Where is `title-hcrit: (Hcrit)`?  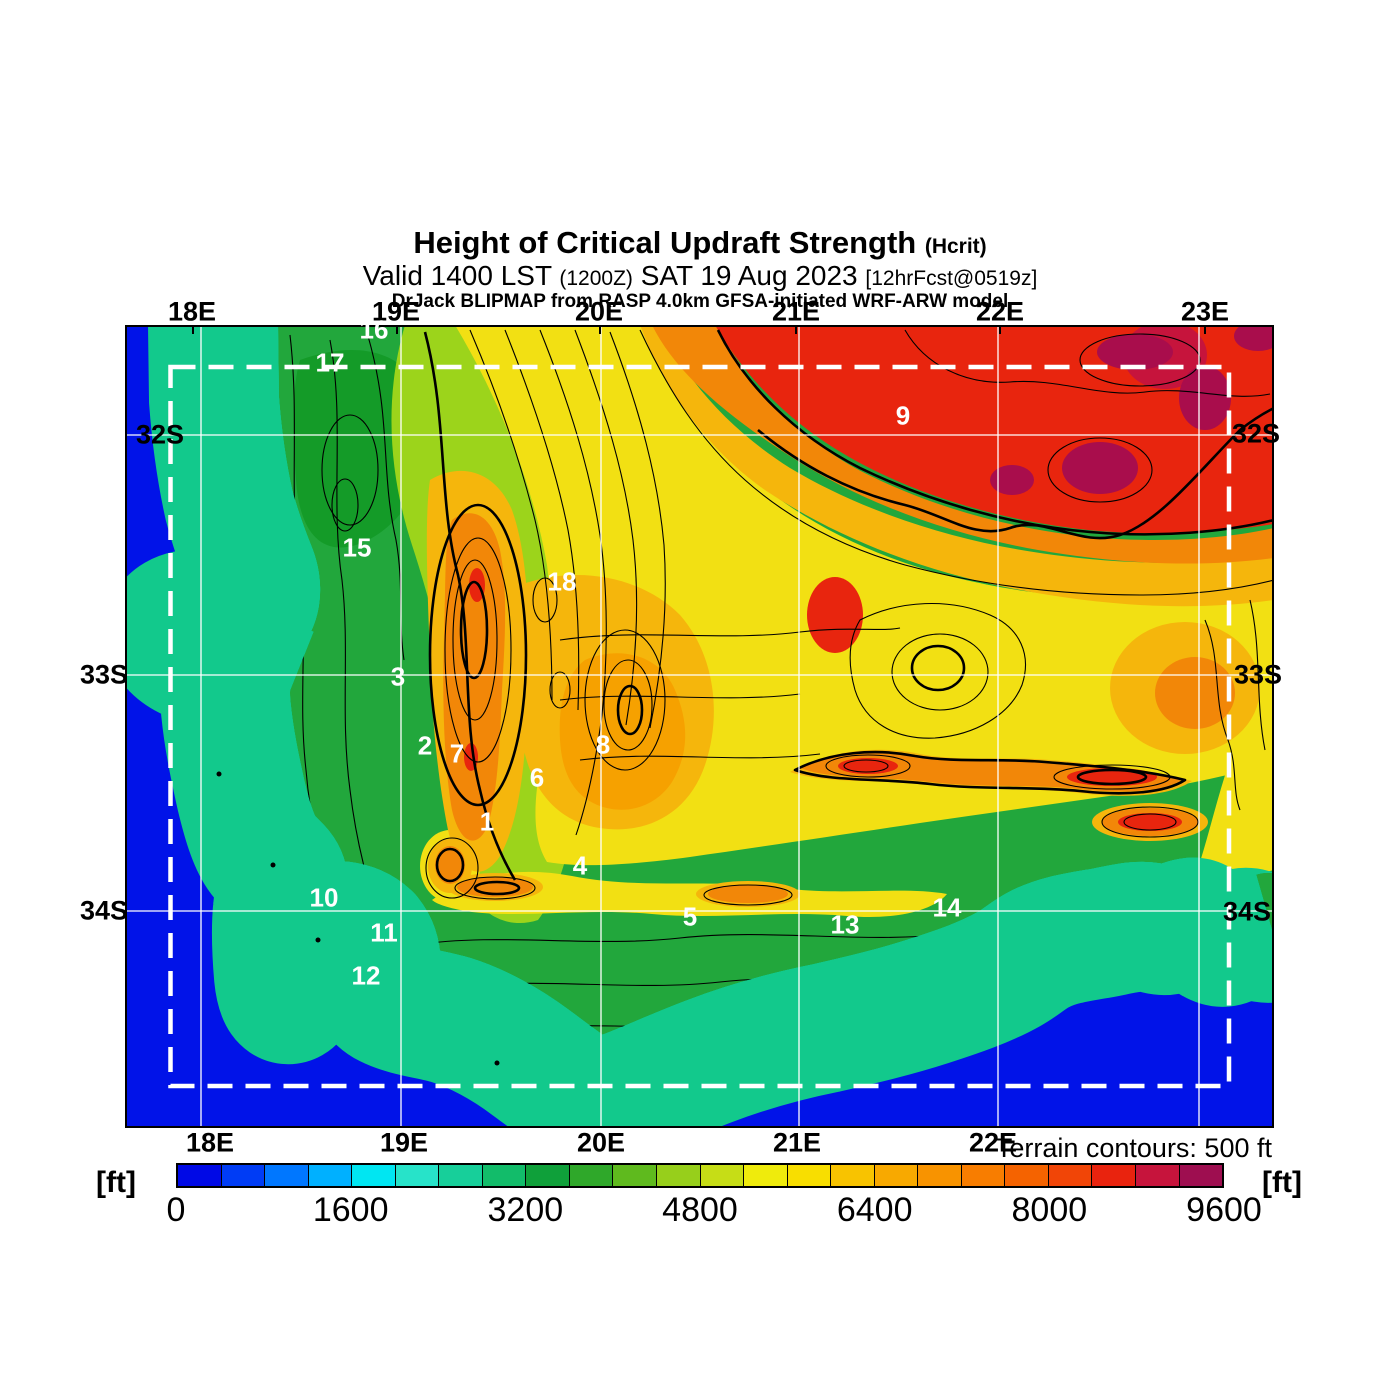
title-hcrit: (Hcrit) is located at coordinates (955, 246).